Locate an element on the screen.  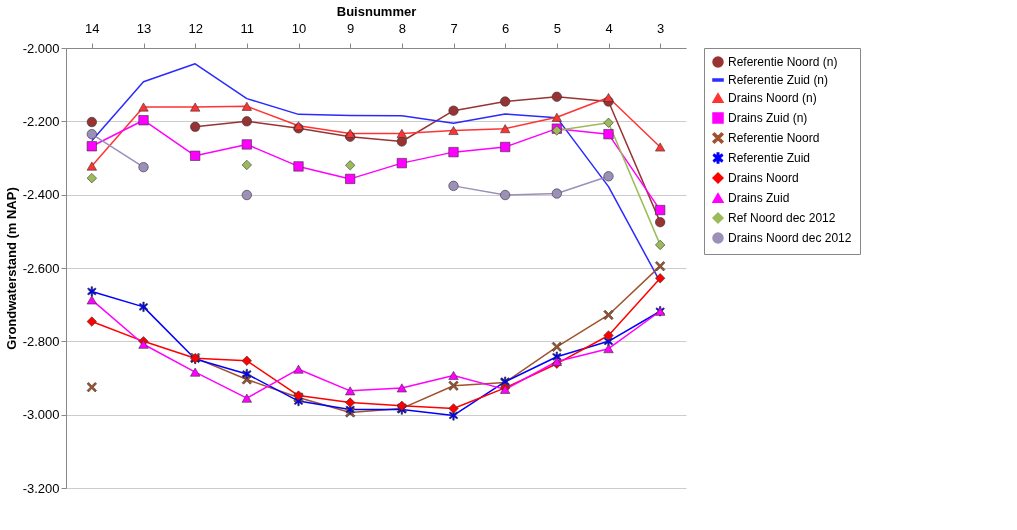
y-axis-title: Grondwaterstand (m NAP) is located at coordinates (11, 268).